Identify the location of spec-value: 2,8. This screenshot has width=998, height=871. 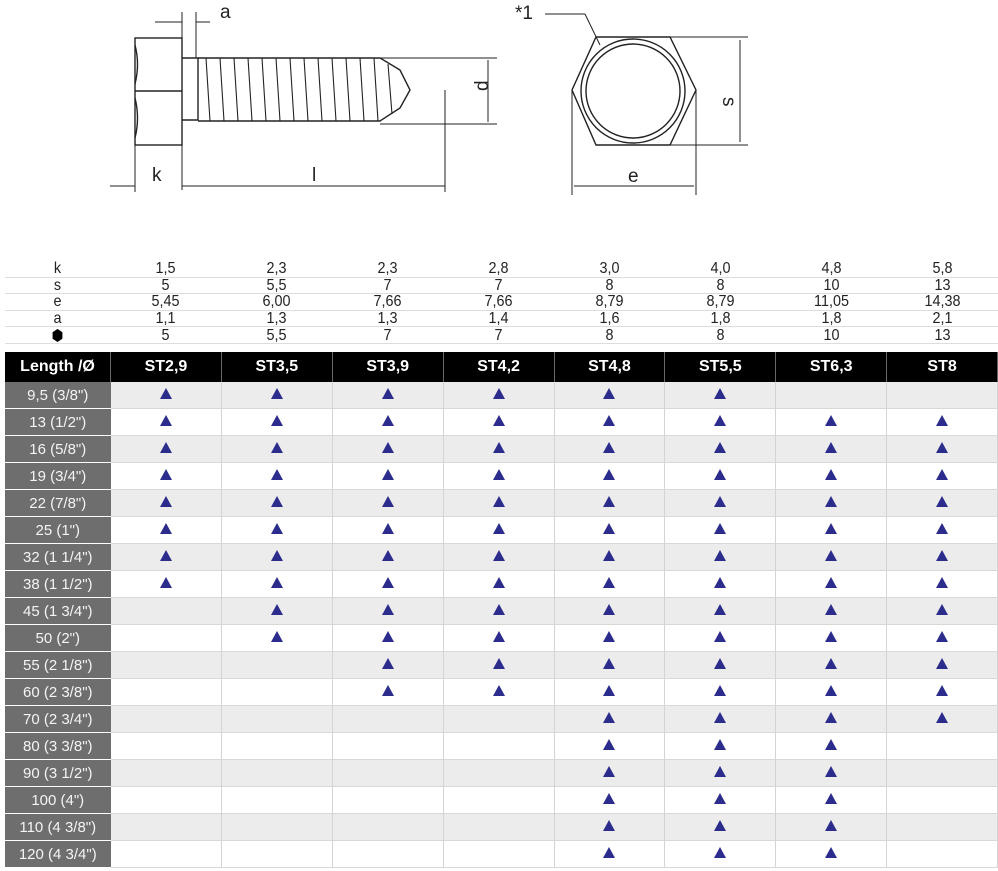
(498, 269).